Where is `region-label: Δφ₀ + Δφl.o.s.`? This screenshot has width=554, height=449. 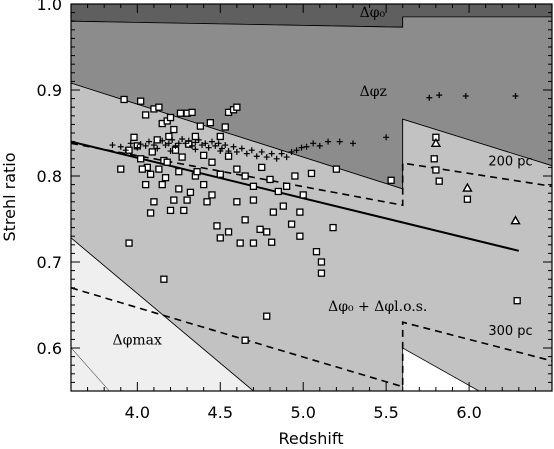
region-label: Δφ₀ + Δφl.o.s. is located at coordinates (377, 307).